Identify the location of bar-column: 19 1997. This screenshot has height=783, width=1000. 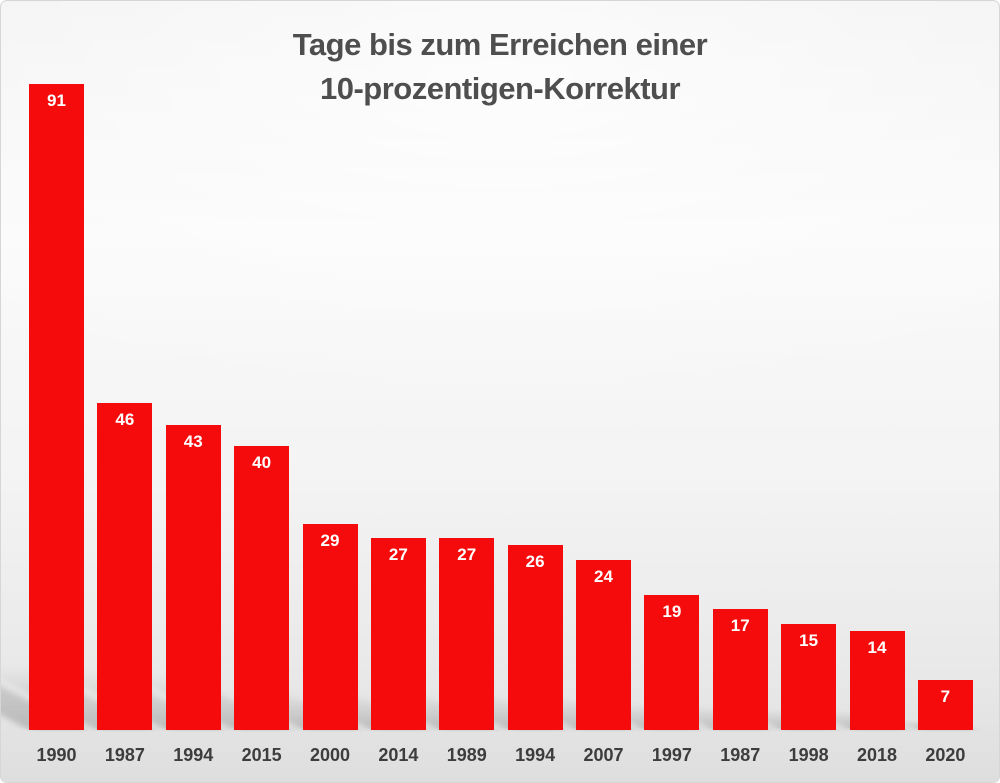
(644, 688).